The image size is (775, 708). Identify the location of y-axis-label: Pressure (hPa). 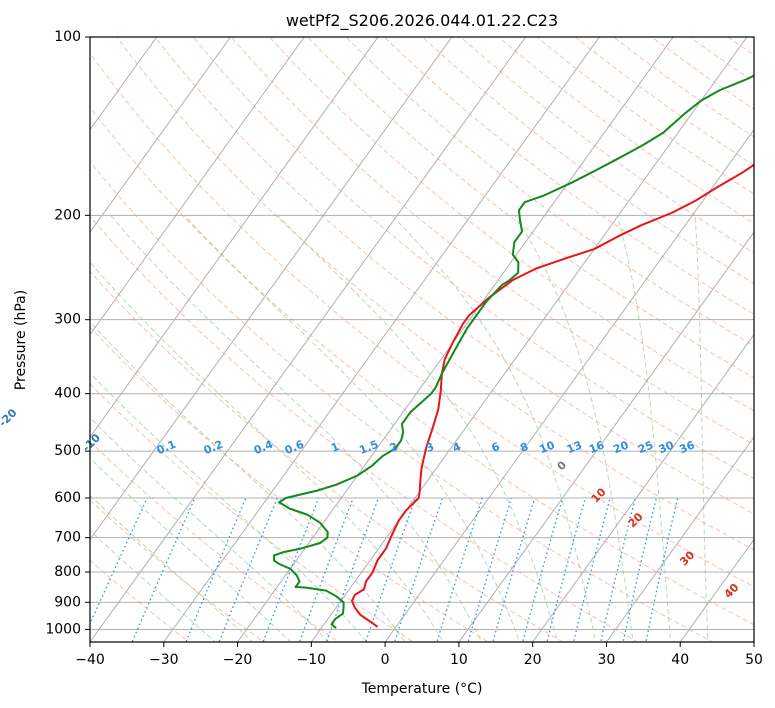
(21, 340).